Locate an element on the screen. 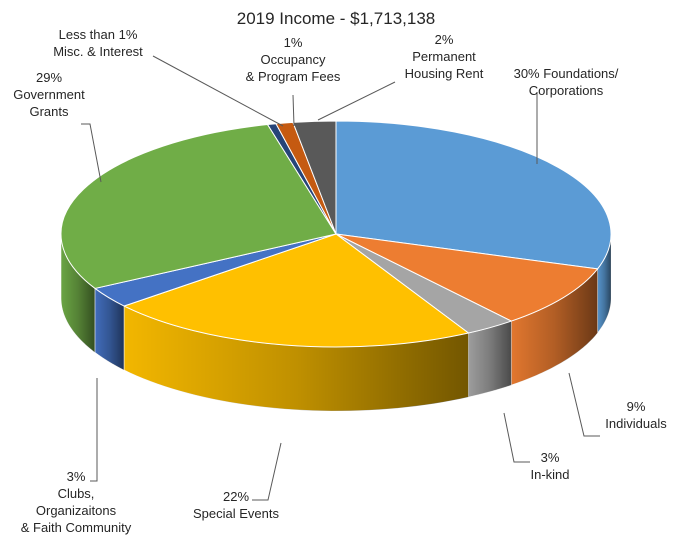 The width and height of the screenshot is (686, 546). slice-label-1: 9% Individuals is located at coordinates (636, 415).